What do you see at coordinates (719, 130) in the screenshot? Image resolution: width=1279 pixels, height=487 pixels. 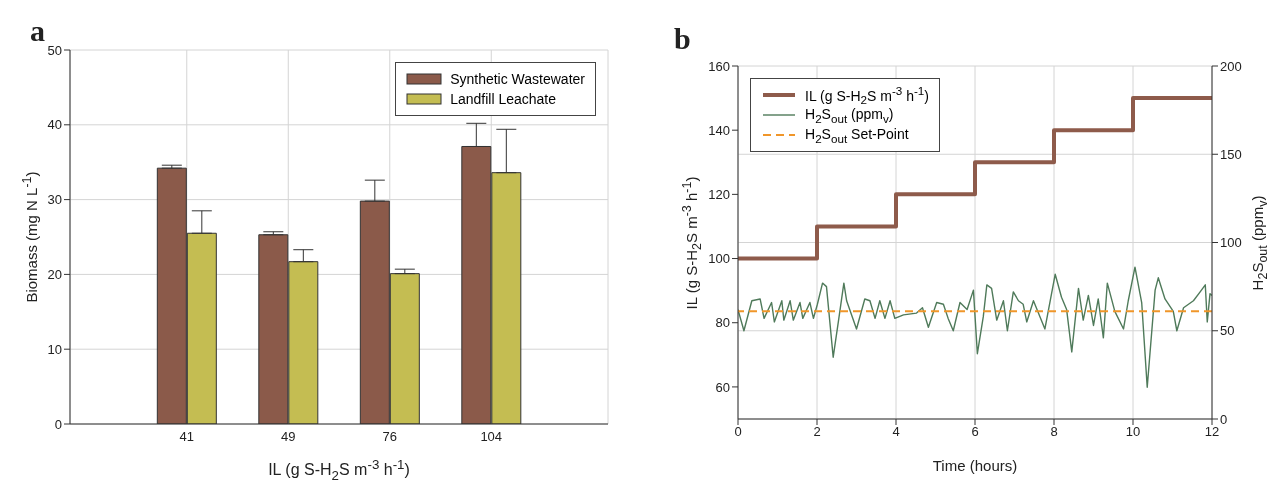 I see `y-tick-label: 140` at bounding box center [719, 130].